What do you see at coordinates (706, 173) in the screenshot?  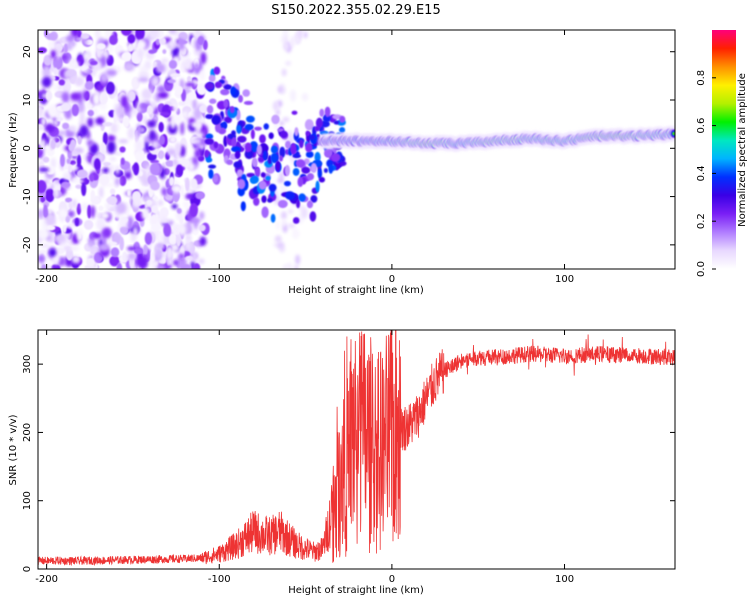 I see `colorbar-ticks: 0.0 0.2 0.4 0.6 0.8` at bounding box center [706, 173].